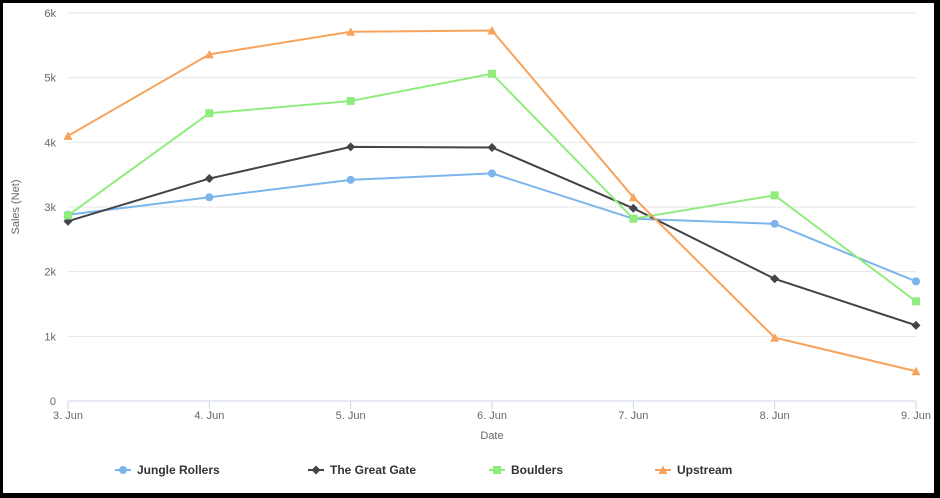 Image resolution: width=940 pixels, height=498 pixels. What do you see at coordinates (916, 416) in the screenshot?
I see `x-tick-label: 9. Jun` at bounding box center [916, 416].